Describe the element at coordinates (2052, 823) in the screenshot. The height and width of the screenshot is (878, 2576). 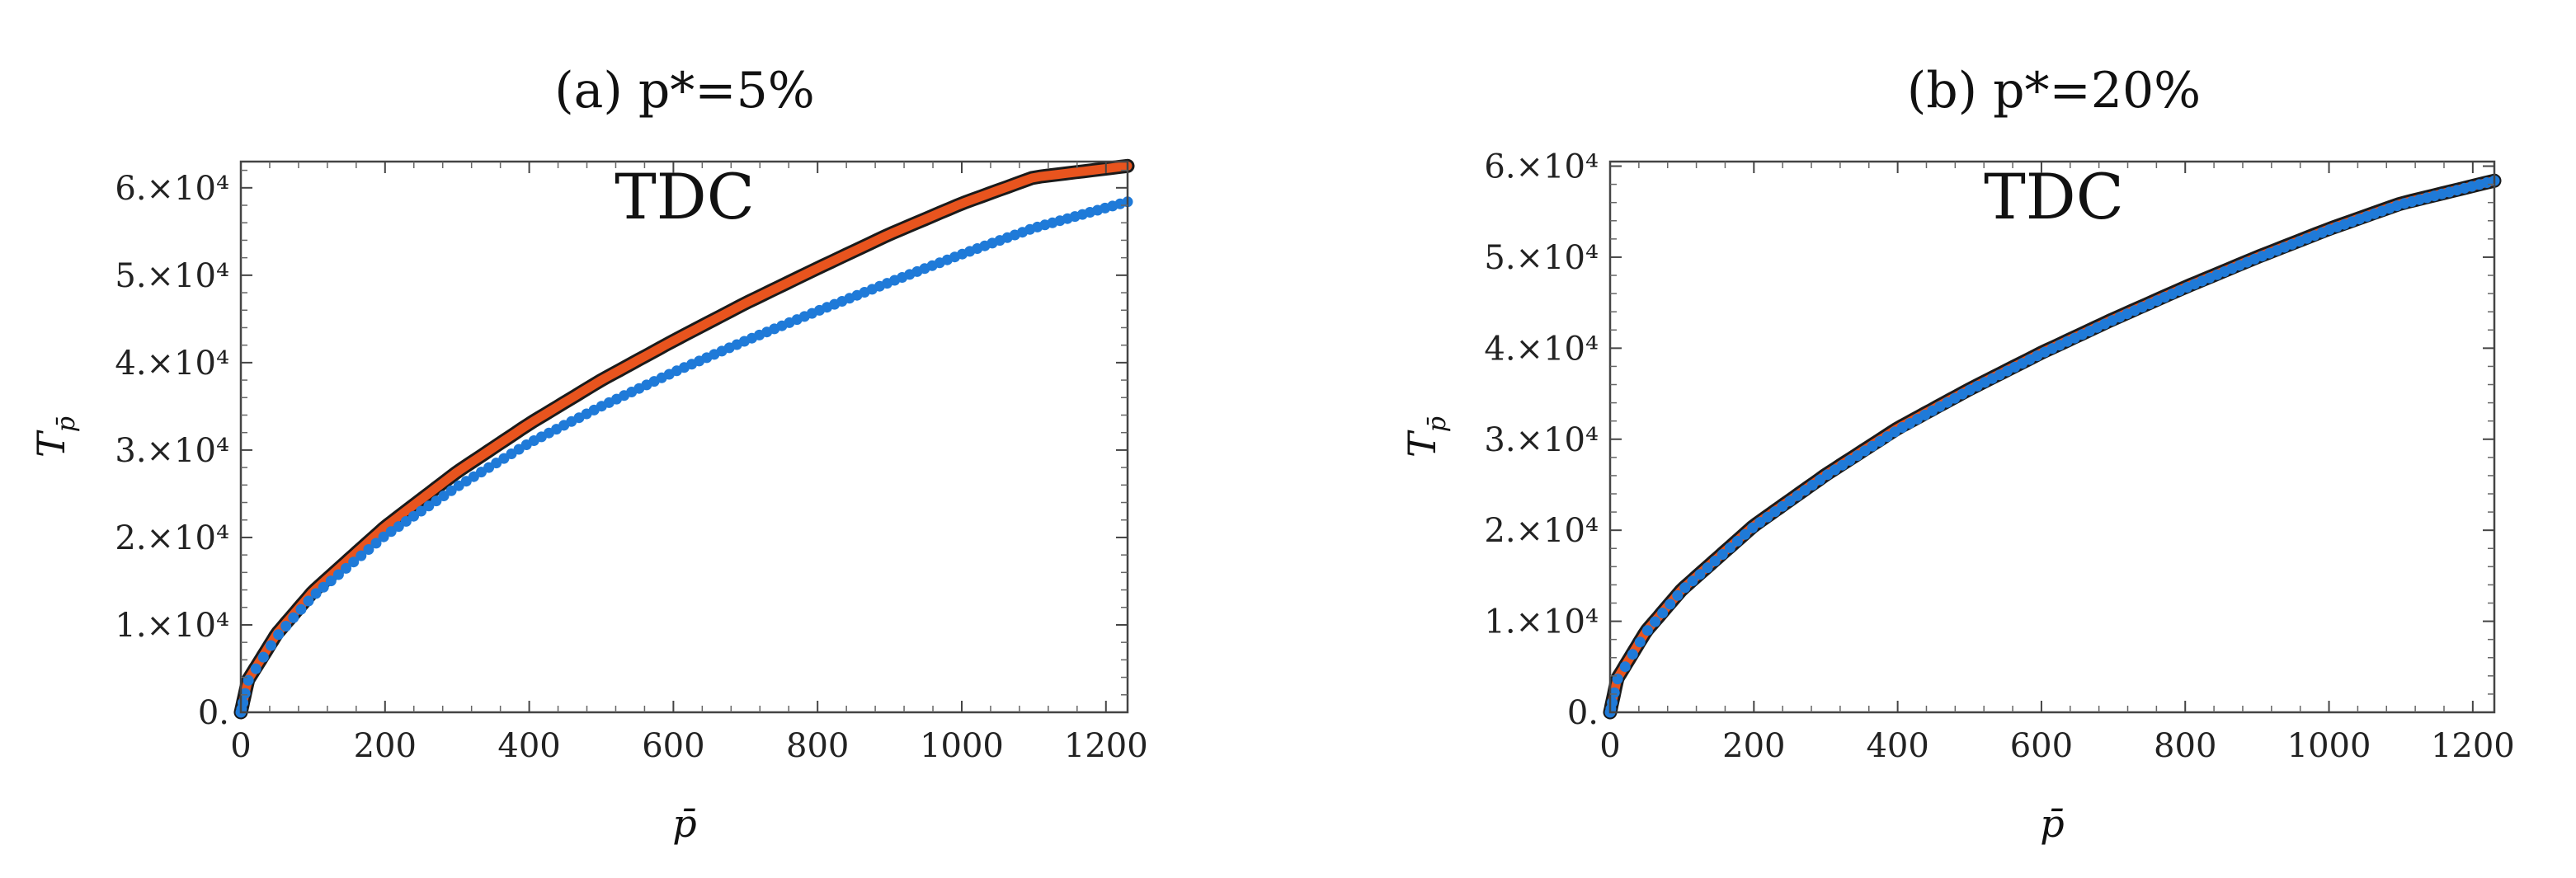
I see `panel-b-x-label: p̄` at that location.